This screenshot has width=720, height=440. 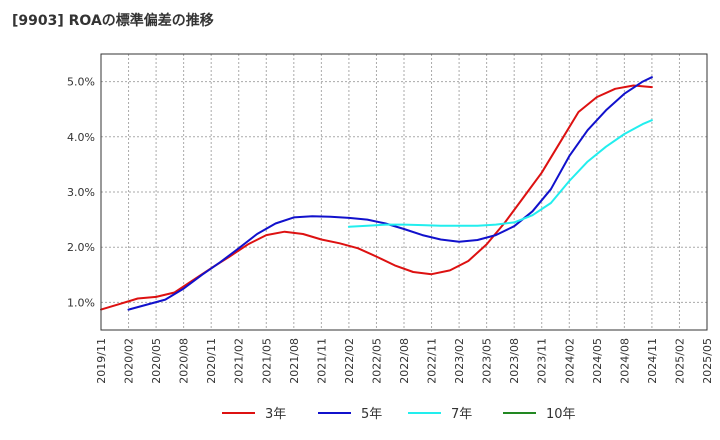 I want to click on y-tick-label: 3.0%, so click(x=81, y=192).